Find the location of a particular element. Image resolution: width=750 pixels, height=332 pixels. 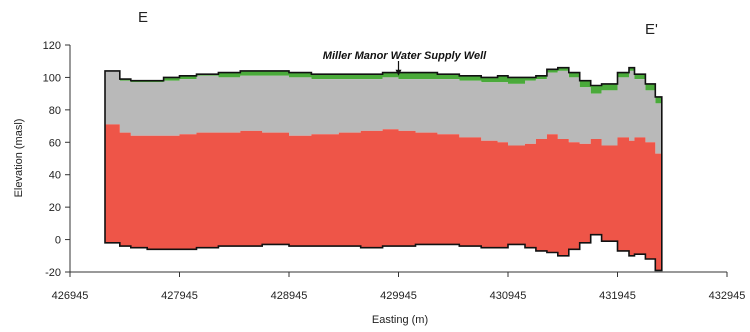

x-axis-title: Easting (m) is located at coordinates (400, 320).